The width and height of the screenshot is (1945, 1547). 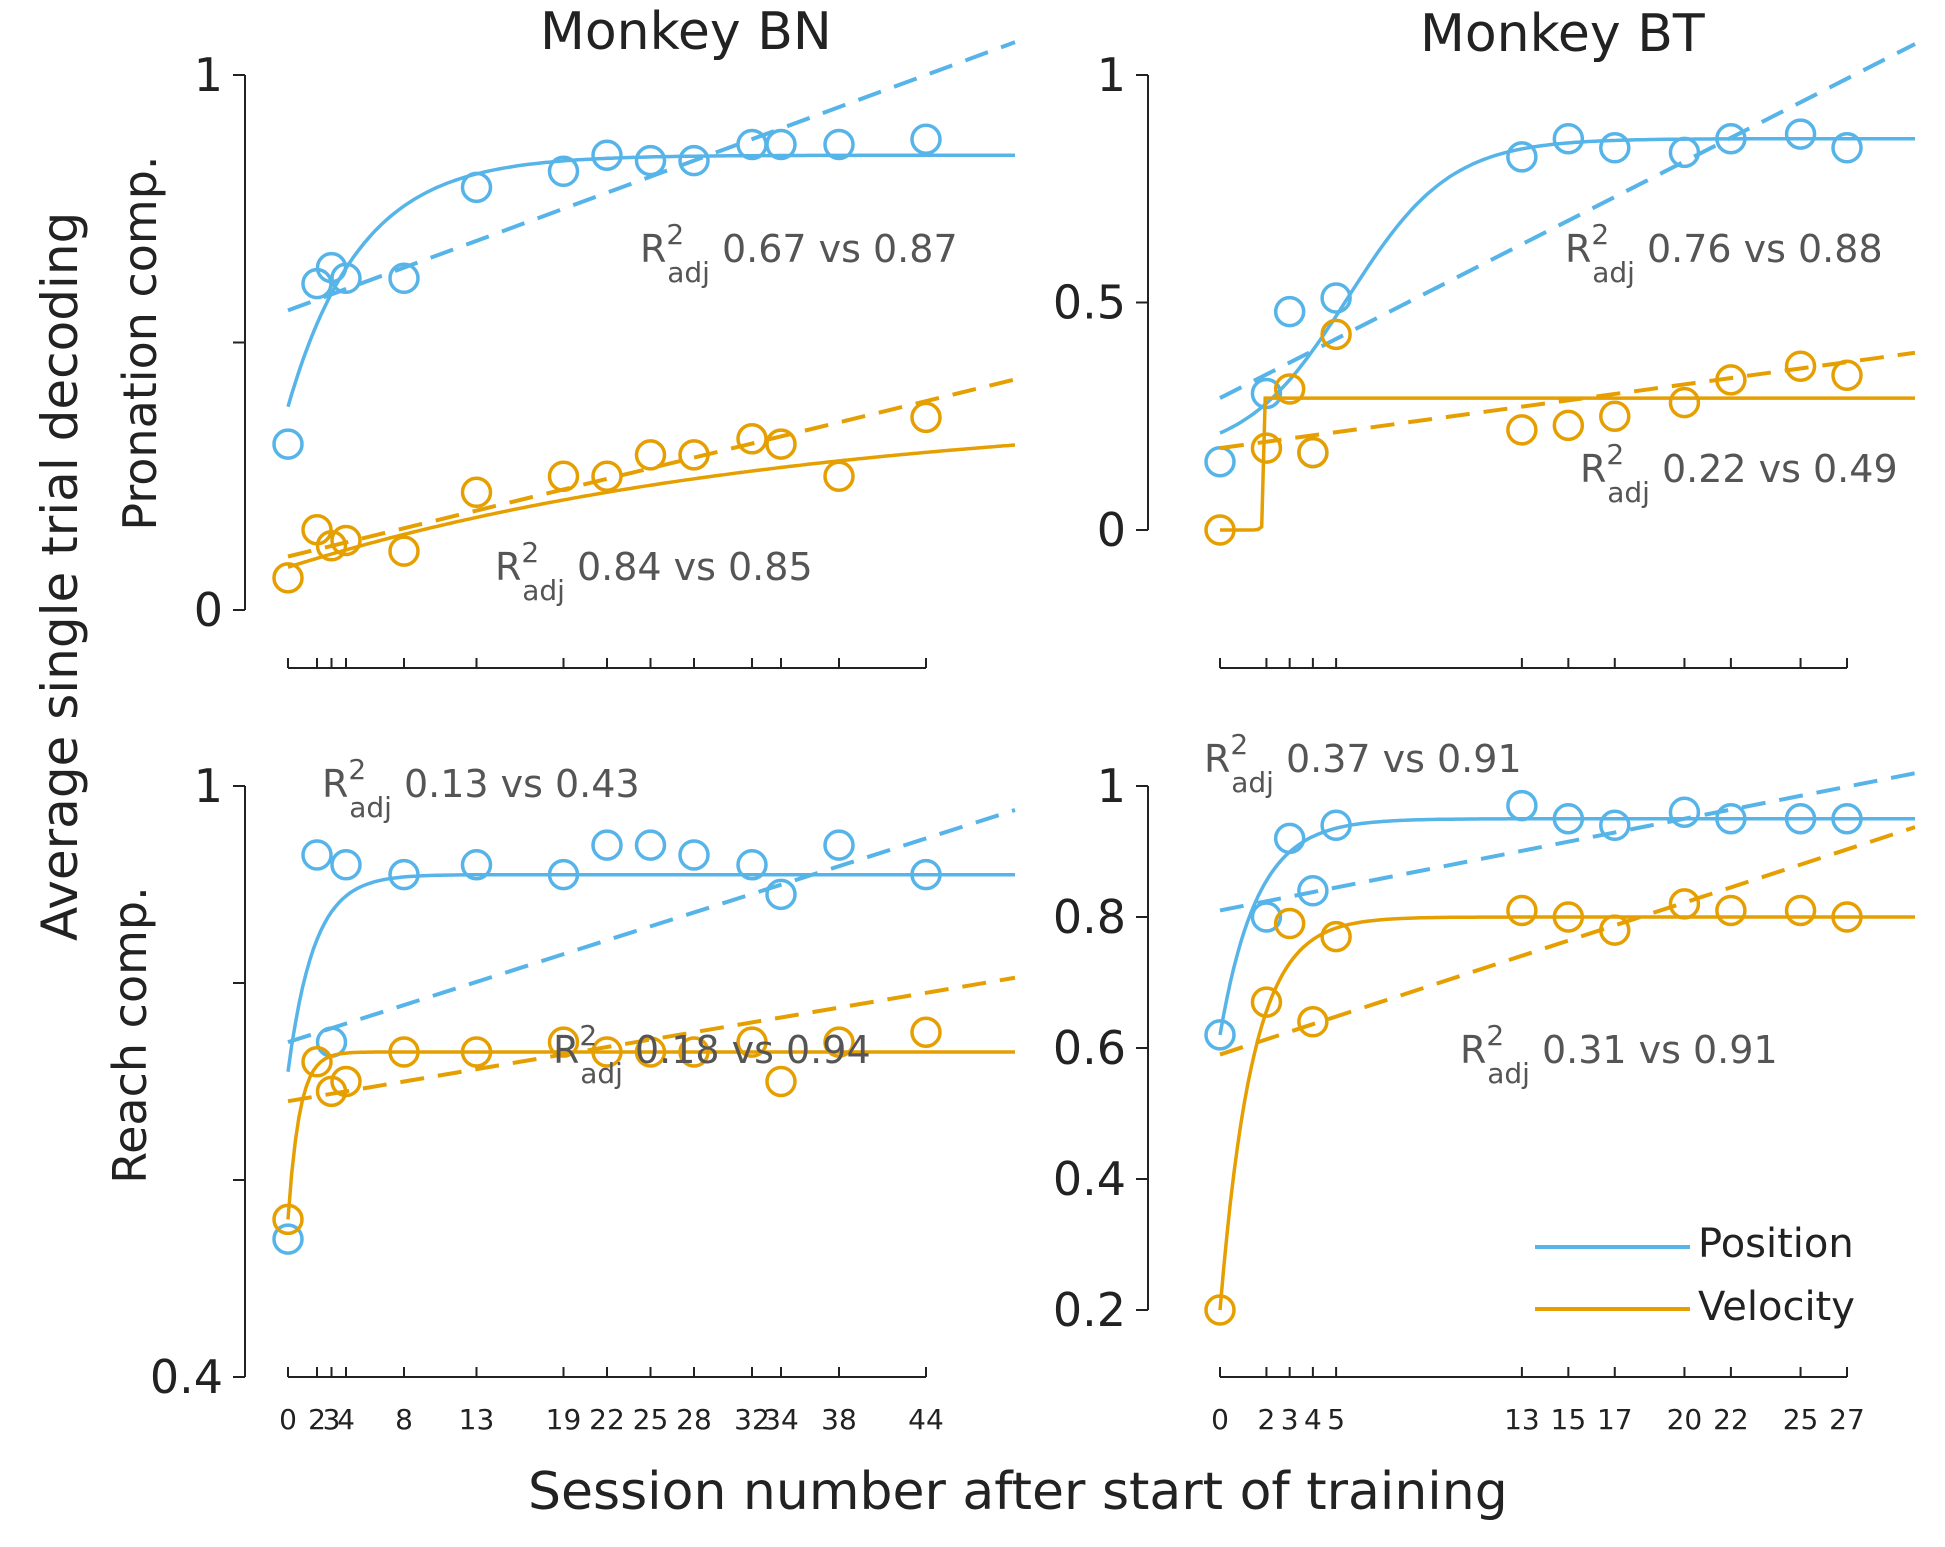 I want to click on x-tick-label: 38, so click(x=839, y=1419).